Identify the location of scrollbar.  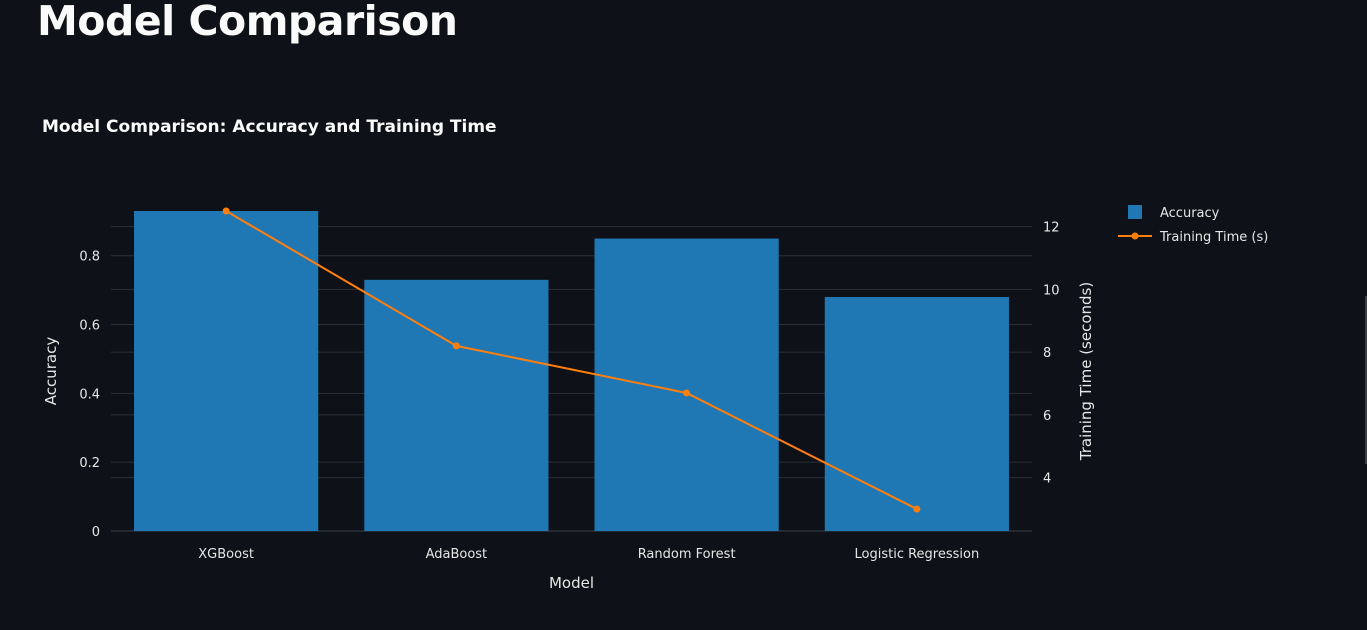
(1366, 380).